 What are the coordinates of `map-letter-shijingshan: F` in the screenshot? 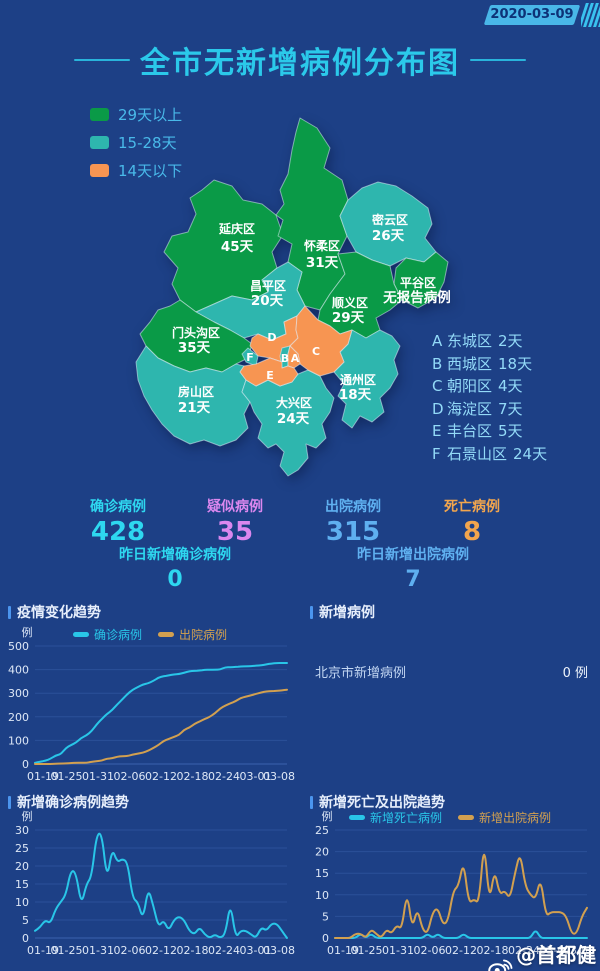 It's located at (250, 357).